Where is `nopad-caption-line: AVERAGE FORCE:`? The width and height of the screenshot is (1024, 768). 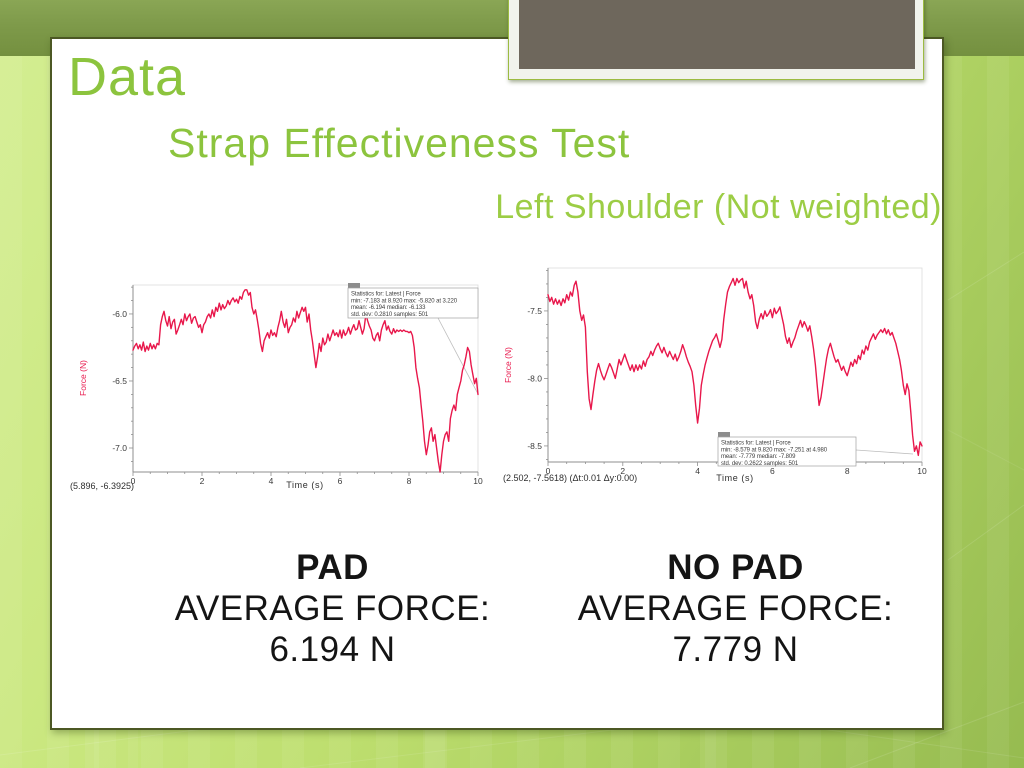 nopad-caption-line: AVERAGE FORCE: is located at coordinates (735, 608).